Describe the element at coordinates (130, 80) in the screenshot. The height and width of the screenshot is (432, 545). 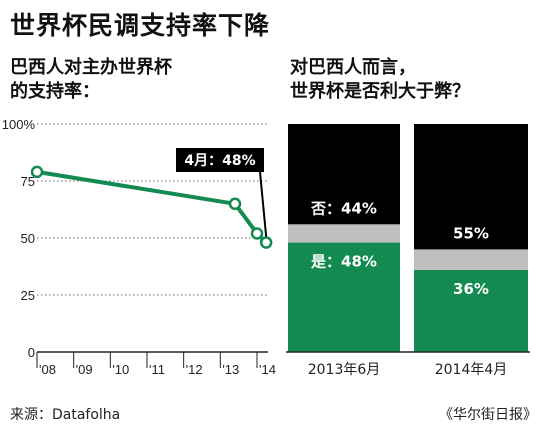
I see `left-chart-subtitle: 巴西人对主办世界杯 的支持率：` at that location.